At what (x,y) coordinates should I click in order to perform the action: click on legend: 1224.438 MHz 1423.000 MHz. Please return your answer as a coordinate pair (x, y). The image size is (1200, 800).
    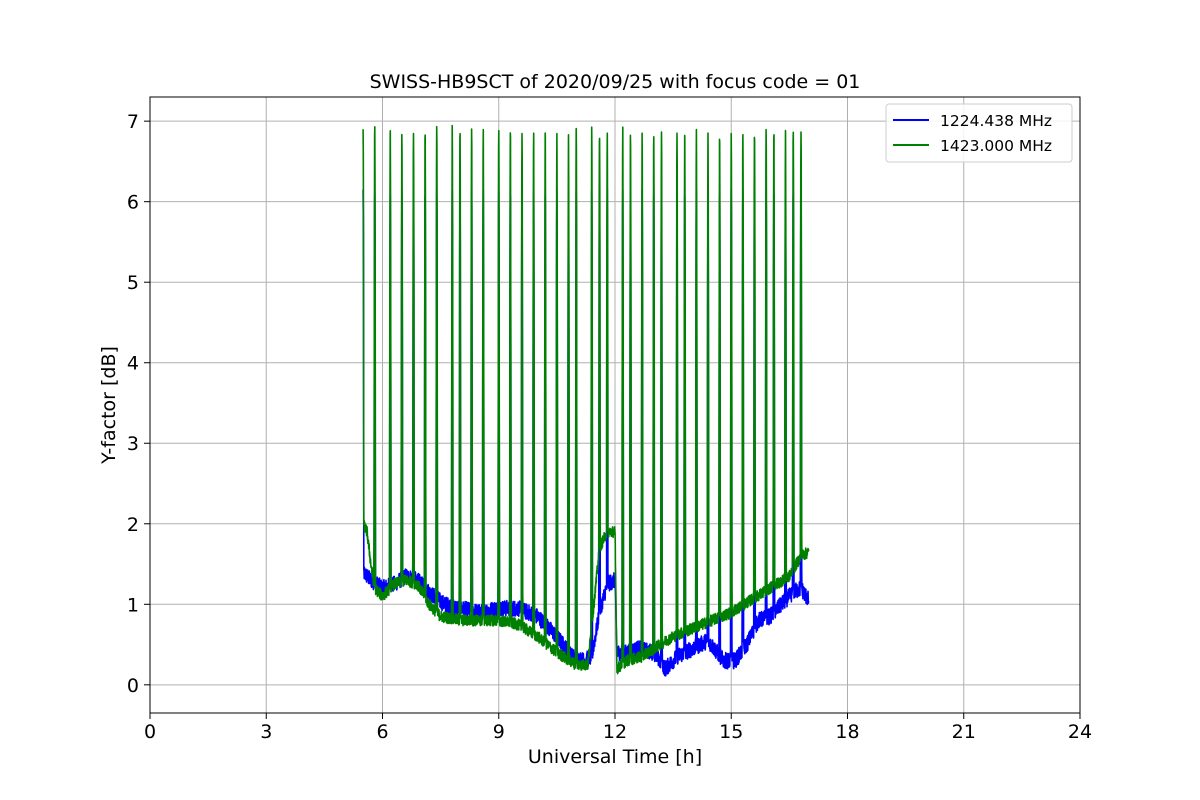
    Looking at the image, I should click on (979, 133).